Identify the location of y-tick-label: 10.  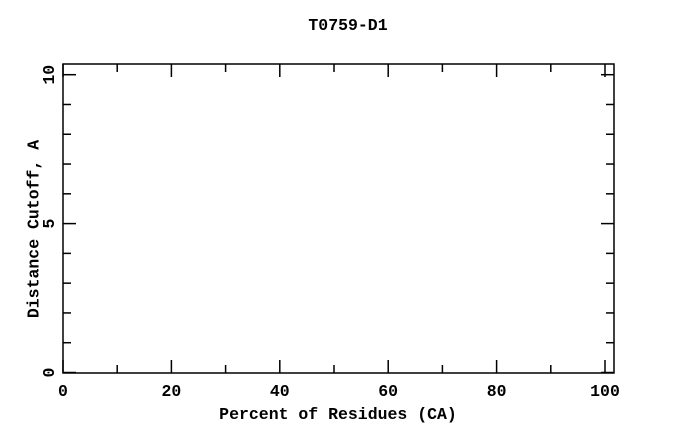
(49, 75).